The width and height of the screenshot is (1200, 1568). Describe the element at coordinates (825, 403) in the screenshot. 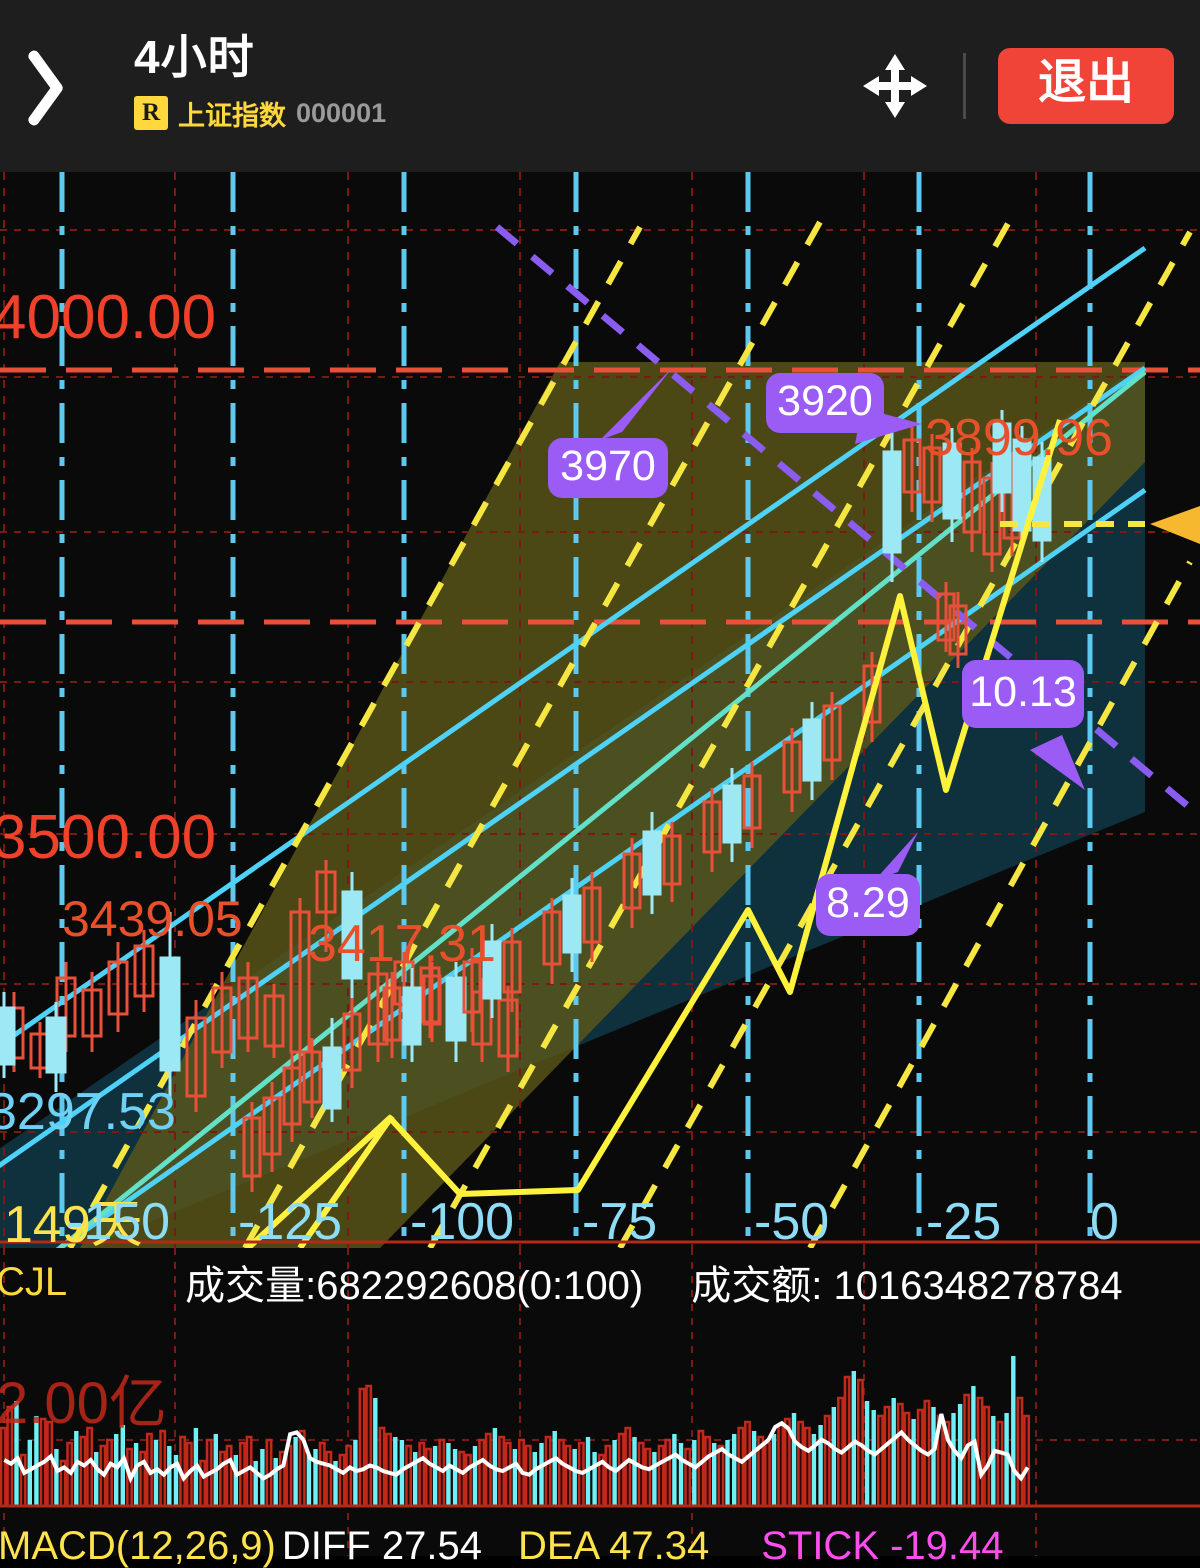

I see `callout-3920: 3920` at that location.